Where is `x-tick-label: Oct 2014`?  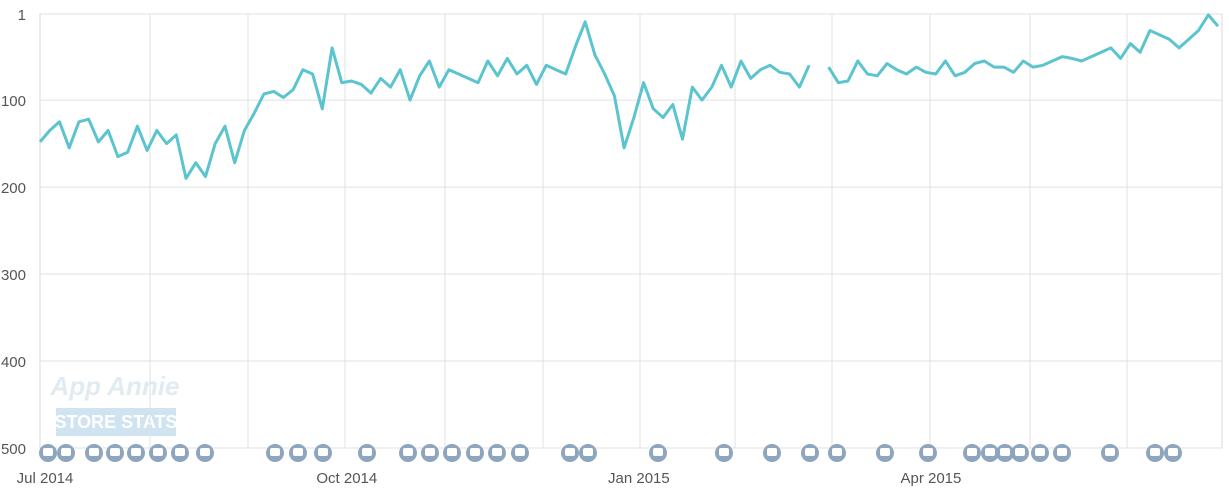
x-tick-label: Oct 2014 is located at coordinates (346, 478).